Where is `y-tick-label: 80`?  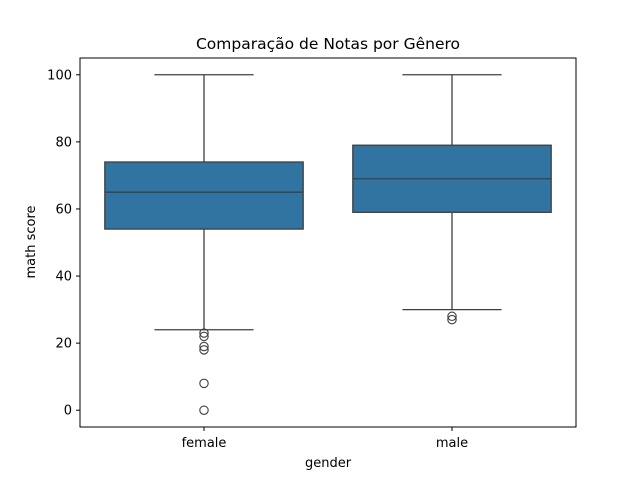
y-tick-label: 80 is located at coordinates (63, 142).